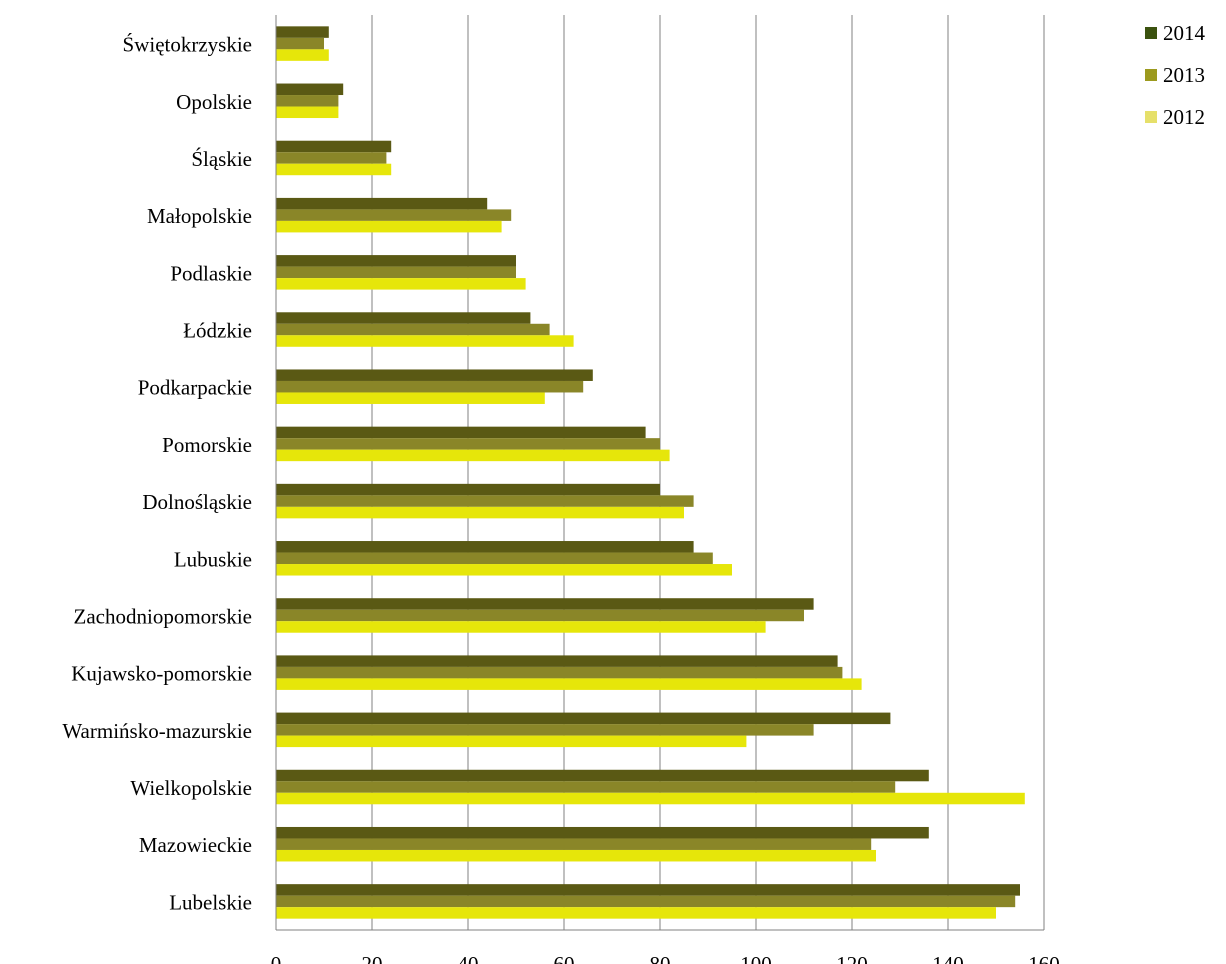 The image size is (1226, 964). Describe the element at coordinates (1151, 117) in the screenshot. I see `legend-swatch-2012` at that location.